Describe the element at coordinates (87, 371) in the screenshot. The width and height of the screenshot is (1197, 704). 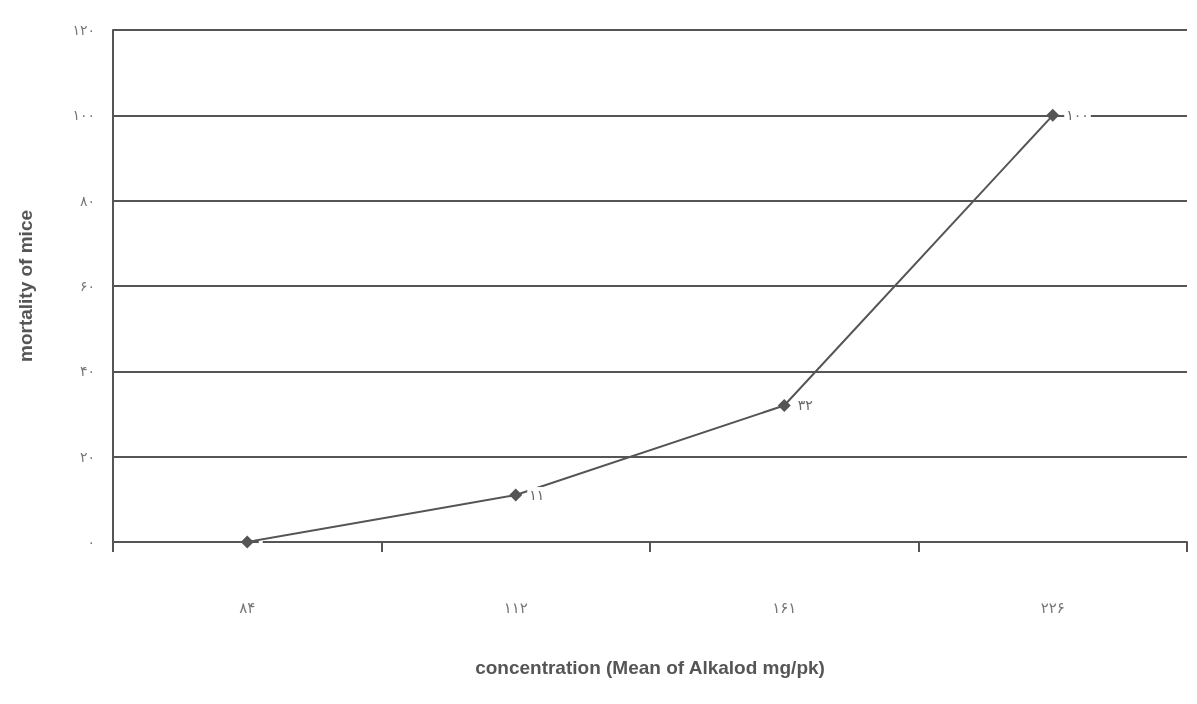
I see `y-tick-label: ۴۰` at that location.